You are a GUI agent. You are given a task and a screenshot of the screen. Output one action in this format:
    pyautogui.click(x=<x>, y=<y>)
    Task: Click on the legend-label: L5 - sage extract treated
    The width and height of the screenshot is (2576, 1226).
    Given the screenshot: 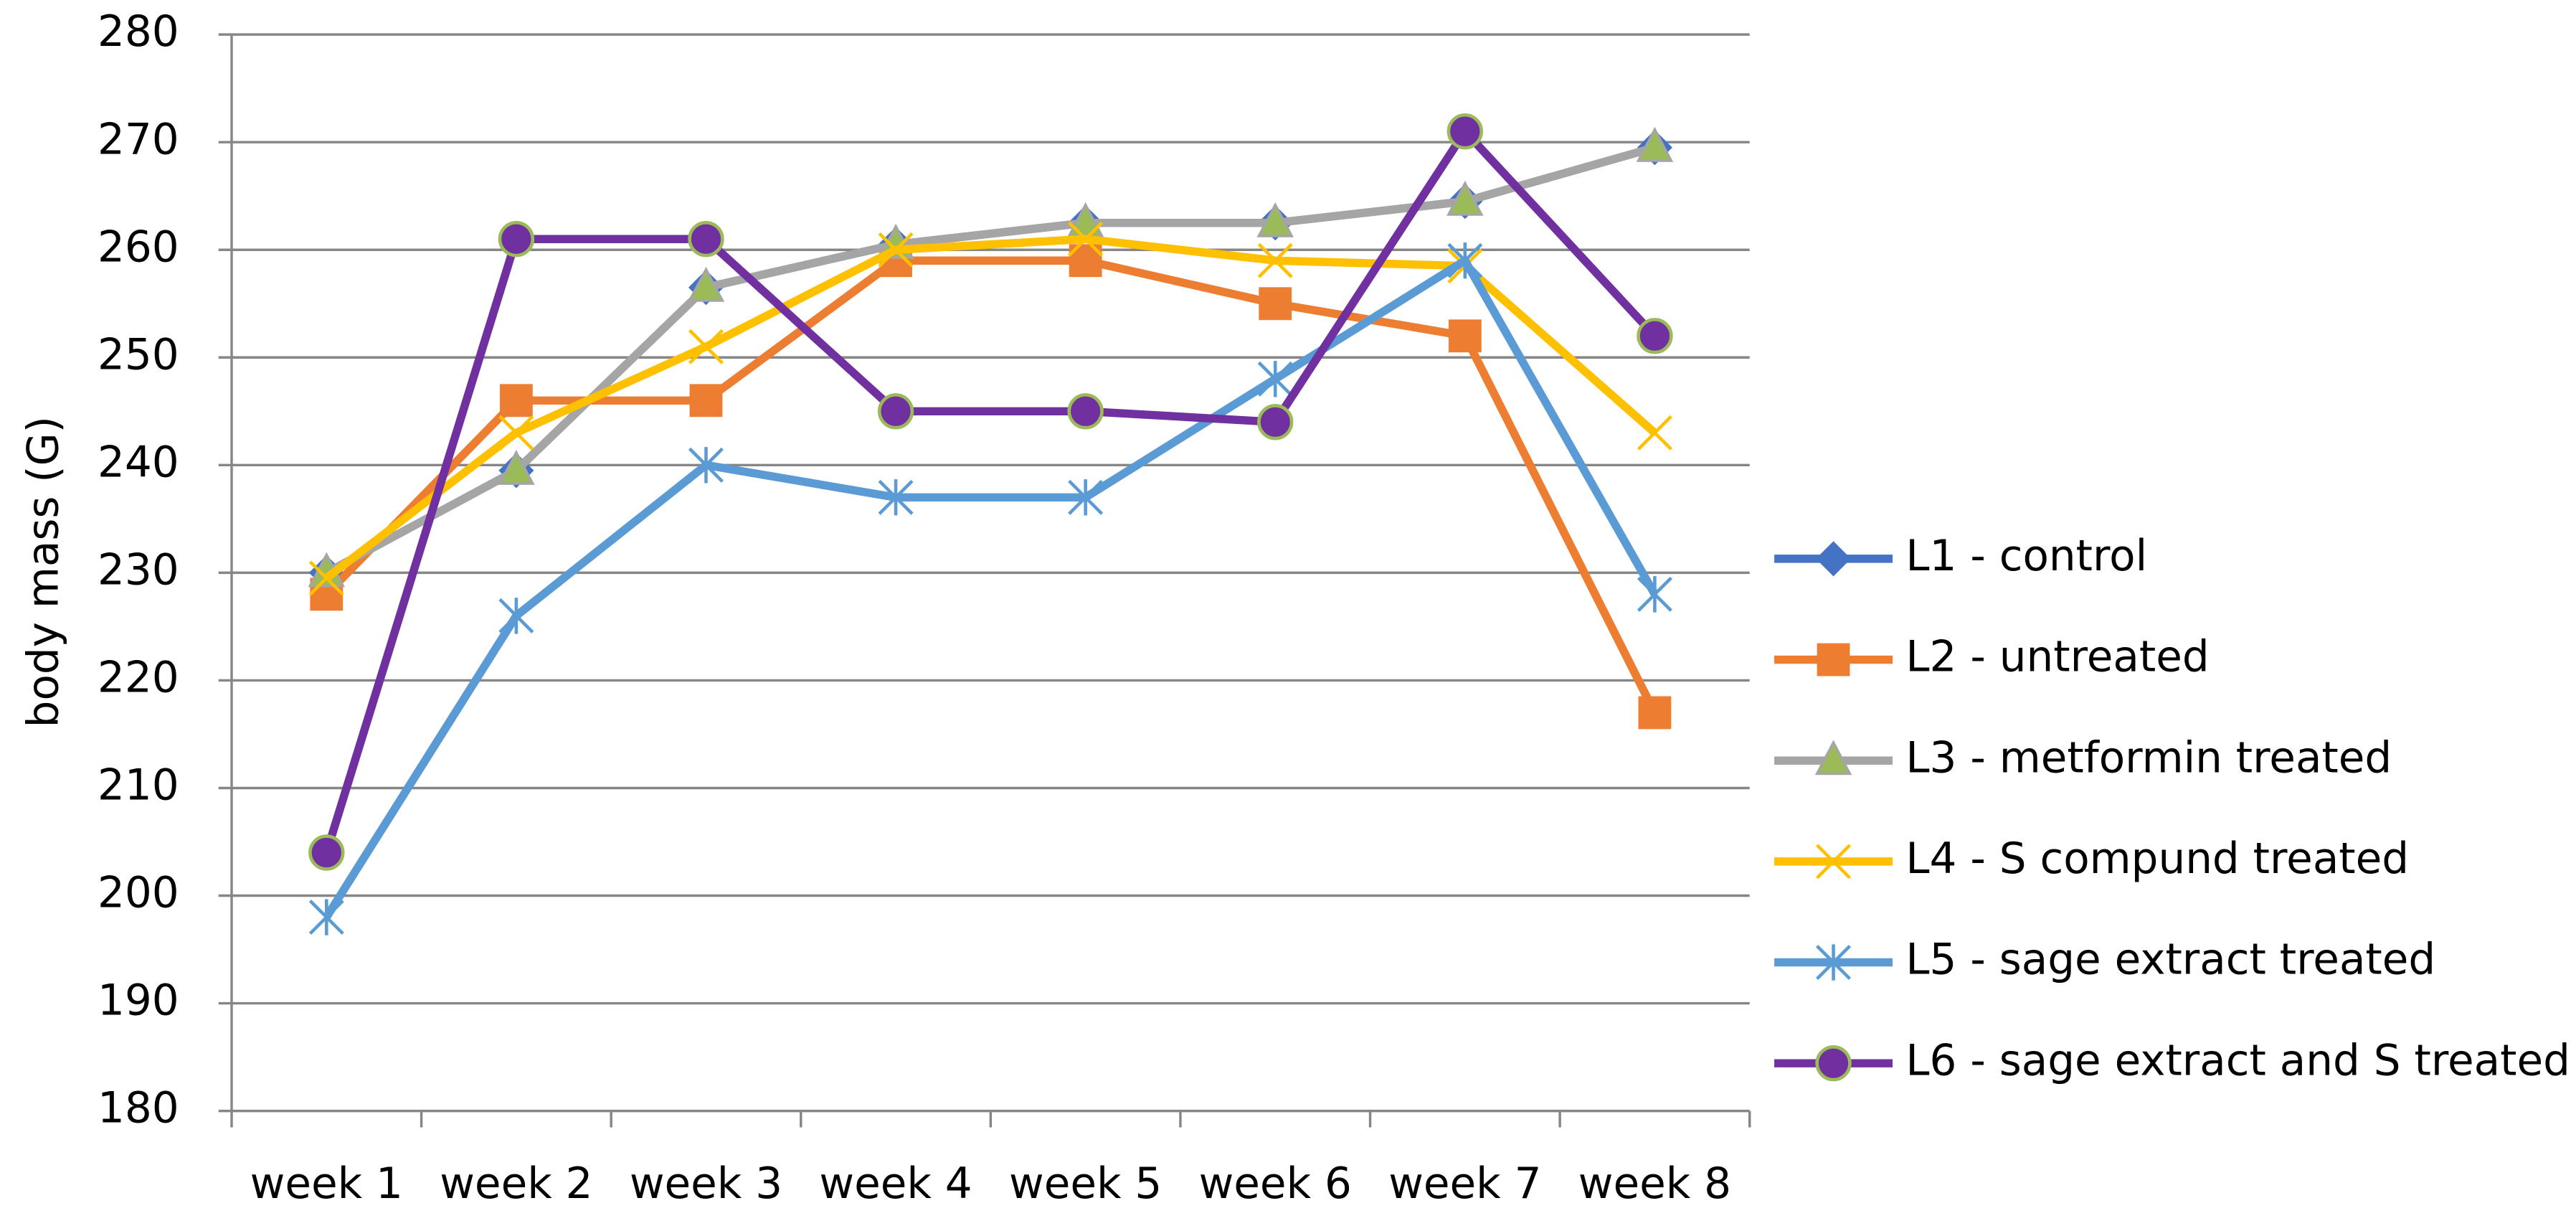 What is the action you would take?
    pyautogui.click(x=2170, y=960)
    